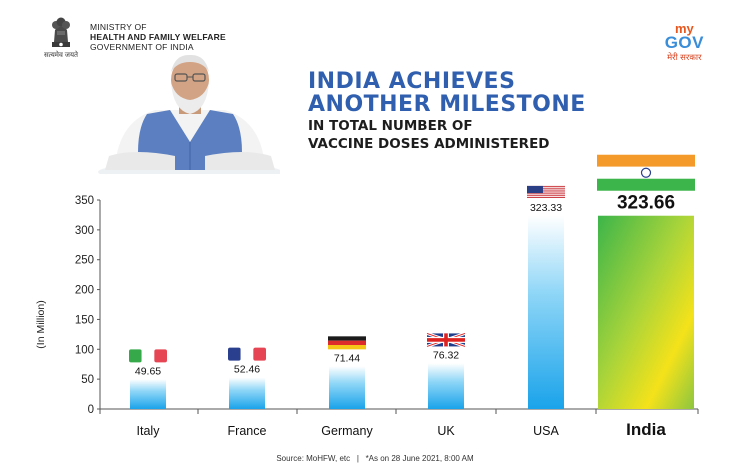 This screenshot has height=472, width=750. What do you see at coordinates (84, 291) in the screenshot?
I see `y-tick-label: 200` at bounding box center [84, 291].